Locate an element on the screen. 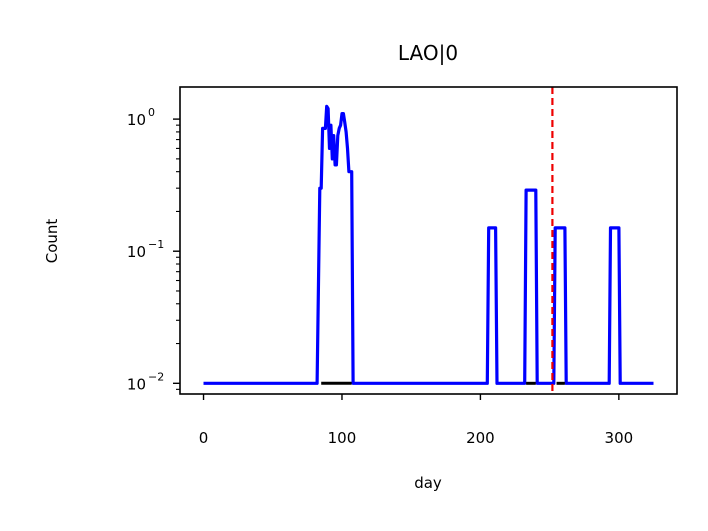 This screenshot has height=531, width=708. x-axis: 0 100 200 300 is located at coordinates (416, 420).